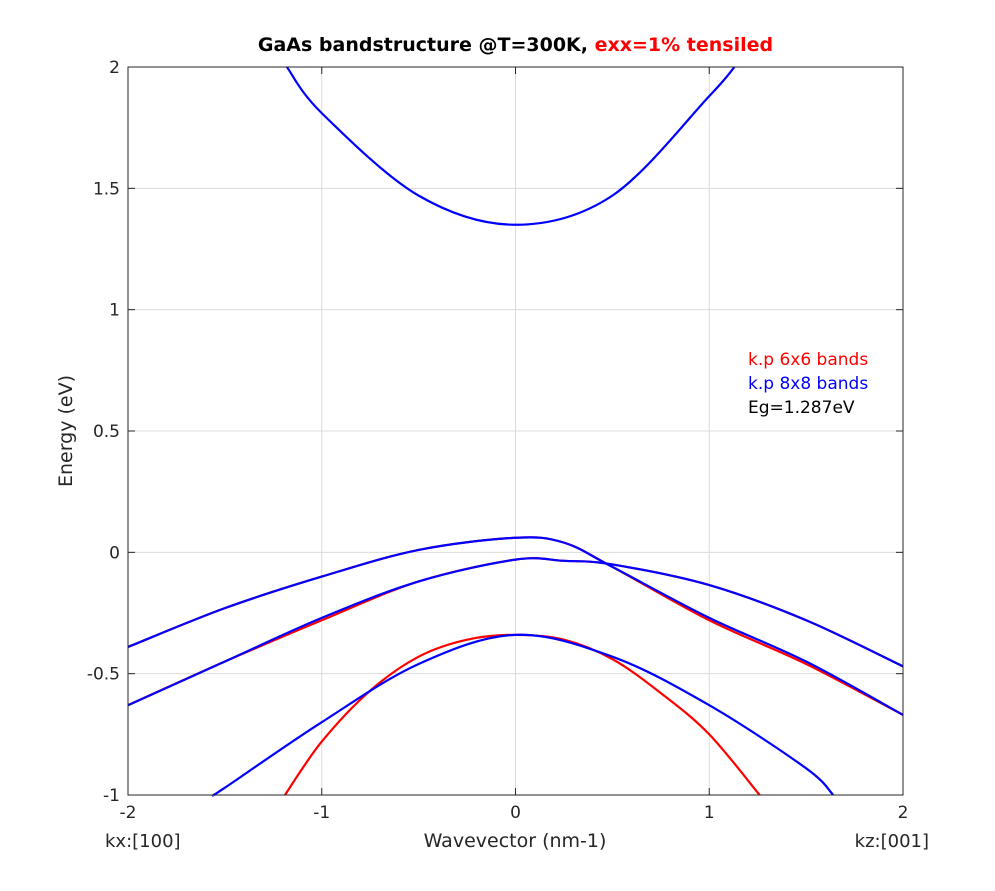  I want to click on x-tick-label-3: 1, so click(709, 813).